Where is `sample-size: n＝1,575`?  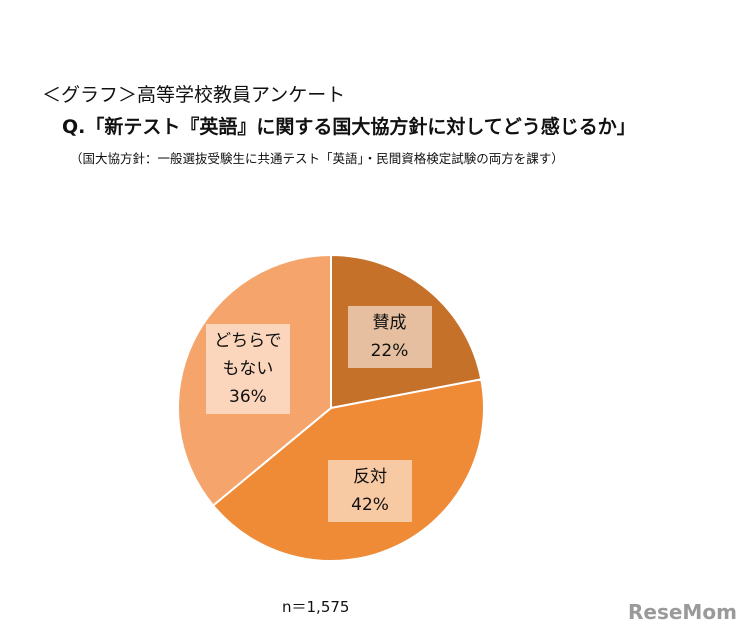 sample-size: n＝1,575 is located at coordinates (316, 607).